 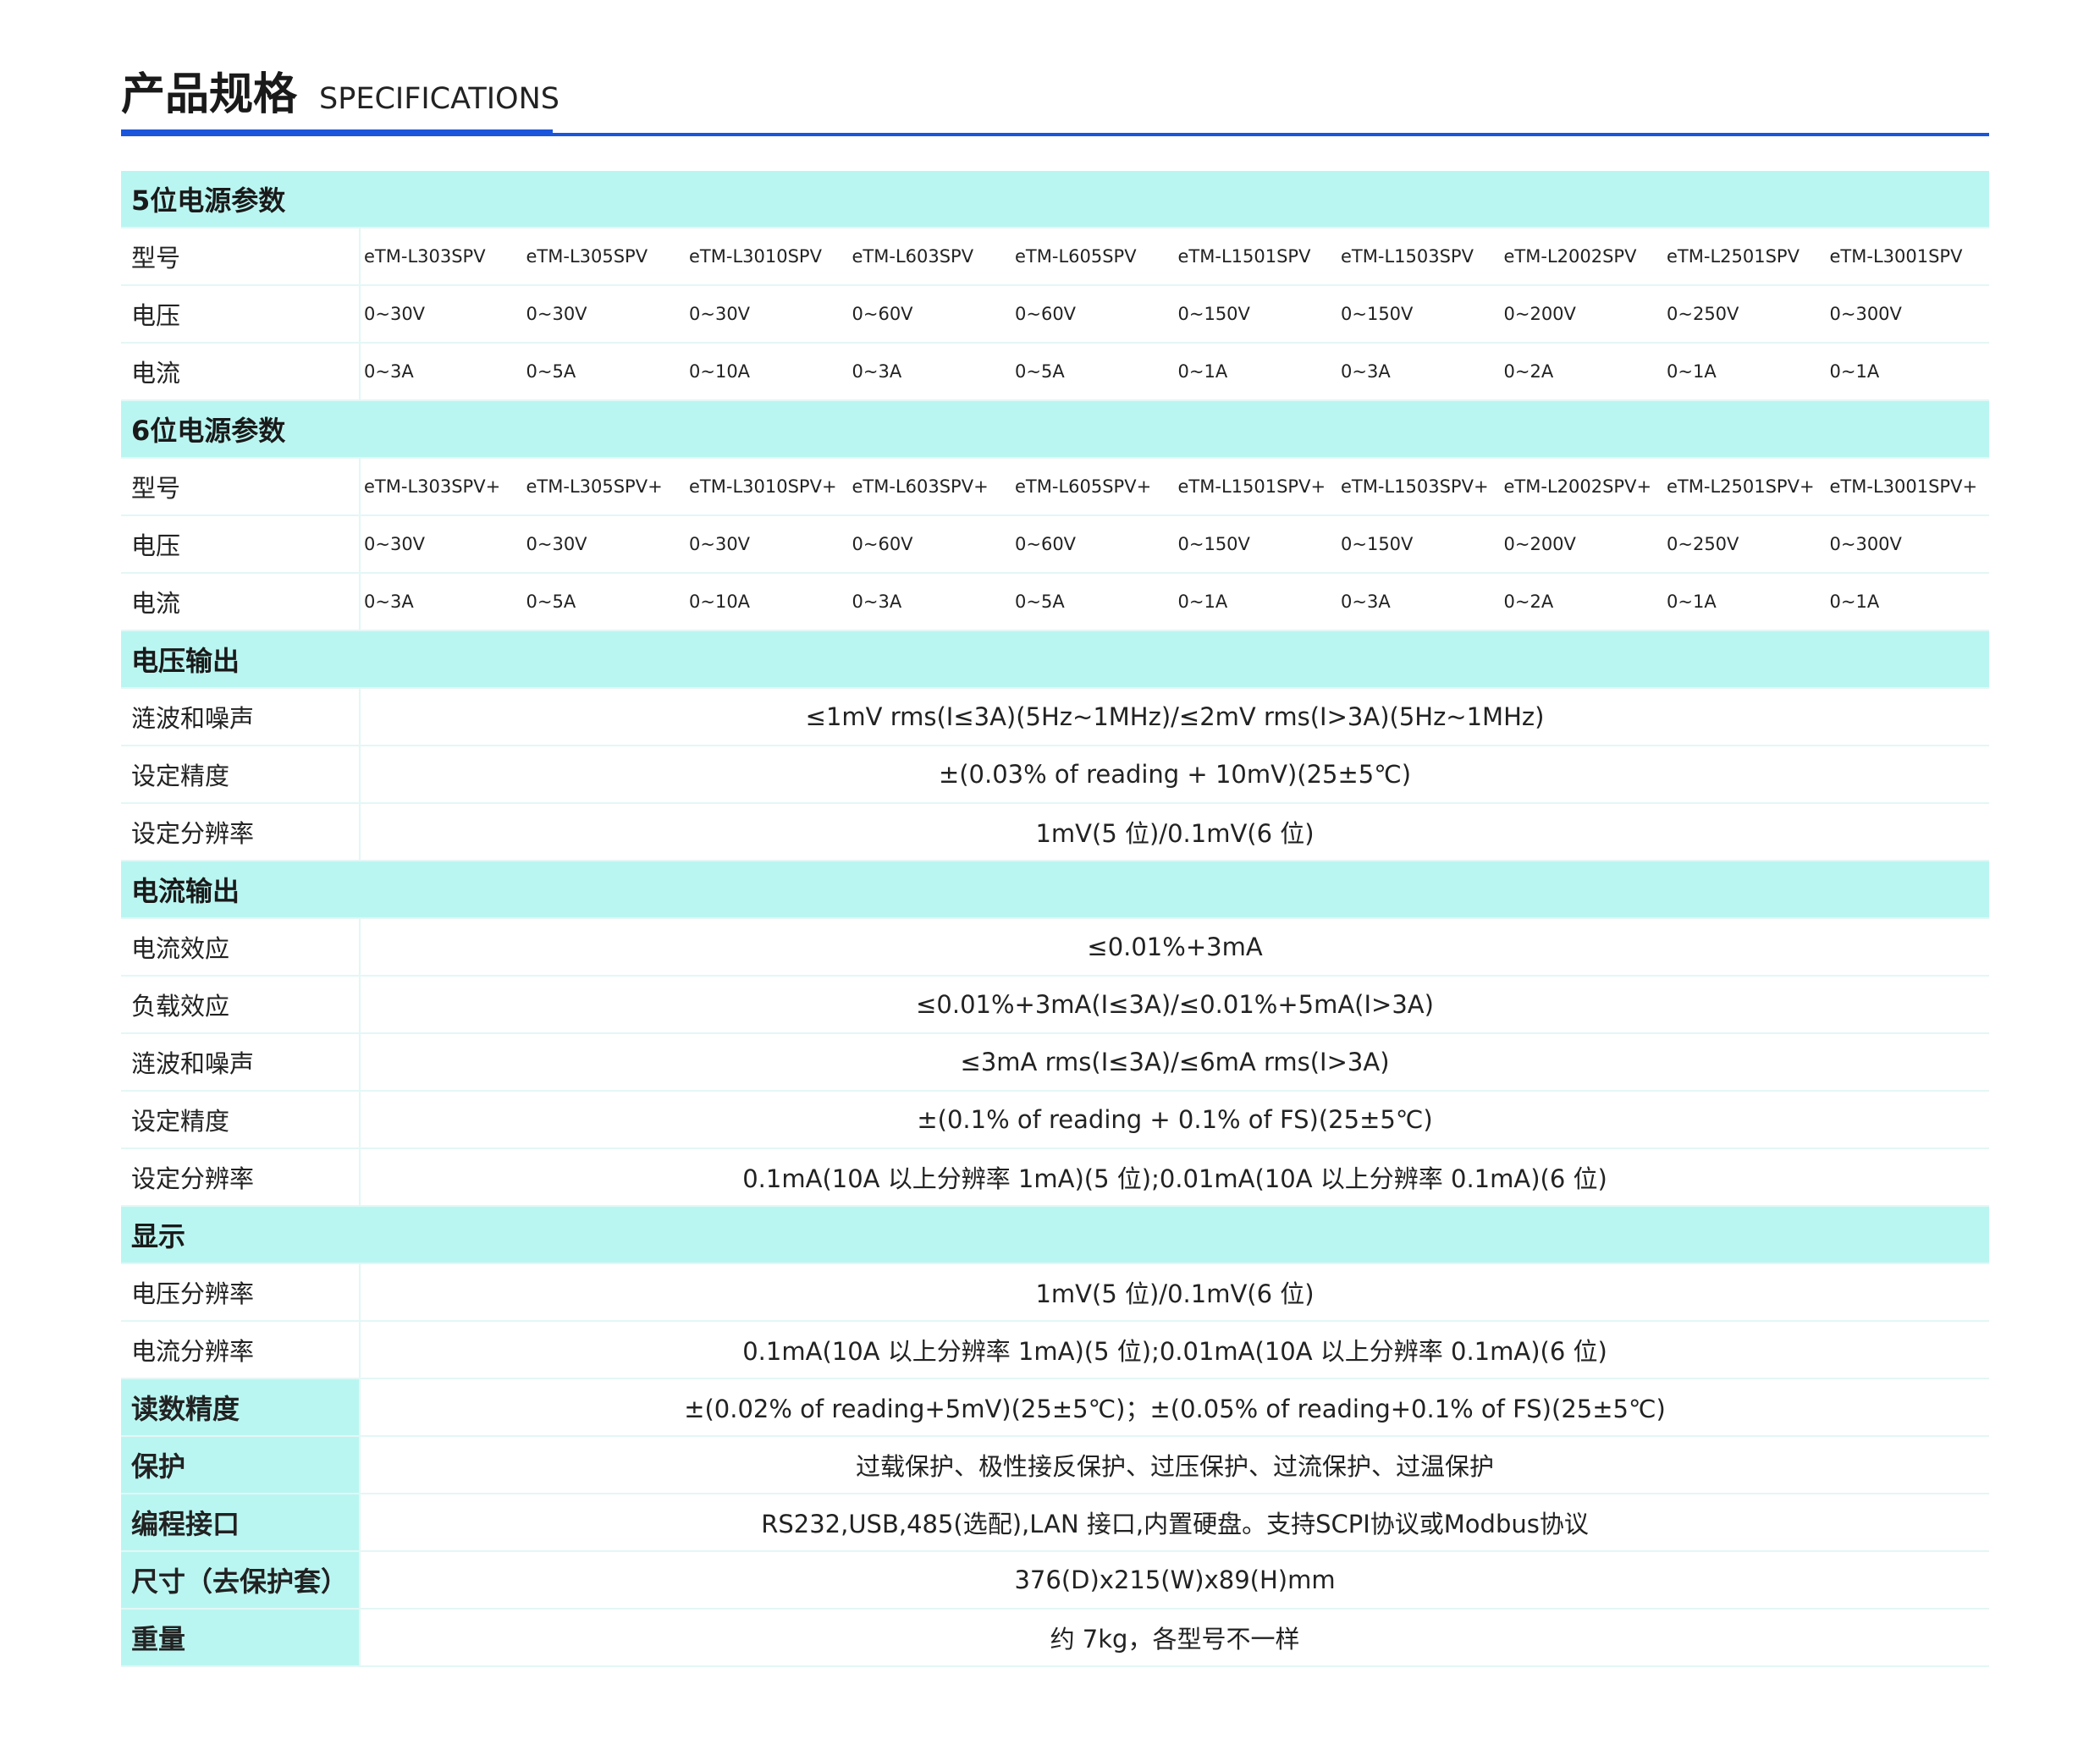 What do you see at coordinates (241, 1581) in the screenshot?
I see `row-label: 尺寸（去保护套）` at bounding box center [241, 1581].